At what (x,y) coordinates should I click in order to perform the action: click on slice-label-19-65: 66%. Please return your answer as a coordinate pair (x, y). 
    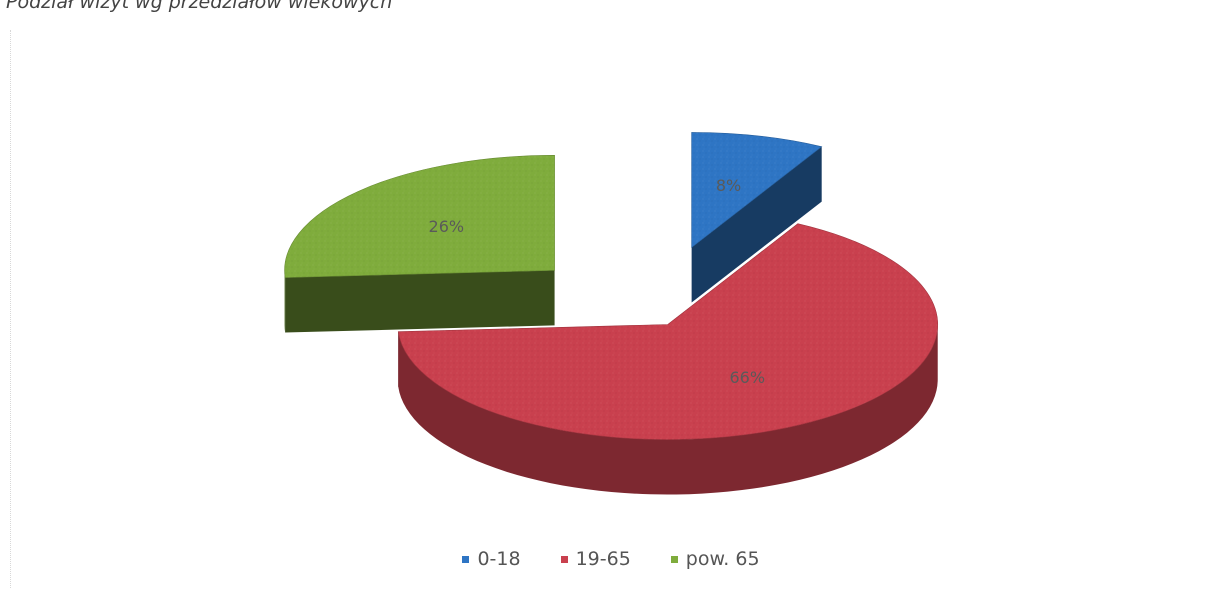
    Looking at the image, I should click on (748, 377).